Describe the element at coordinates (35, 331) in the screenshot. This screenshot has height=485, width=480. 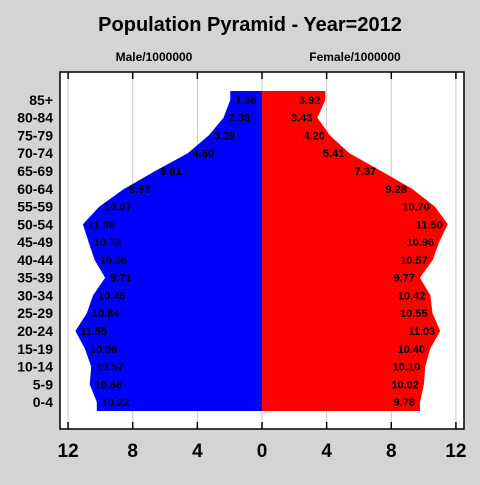
I see `age-group-label: 20-24` at that location.